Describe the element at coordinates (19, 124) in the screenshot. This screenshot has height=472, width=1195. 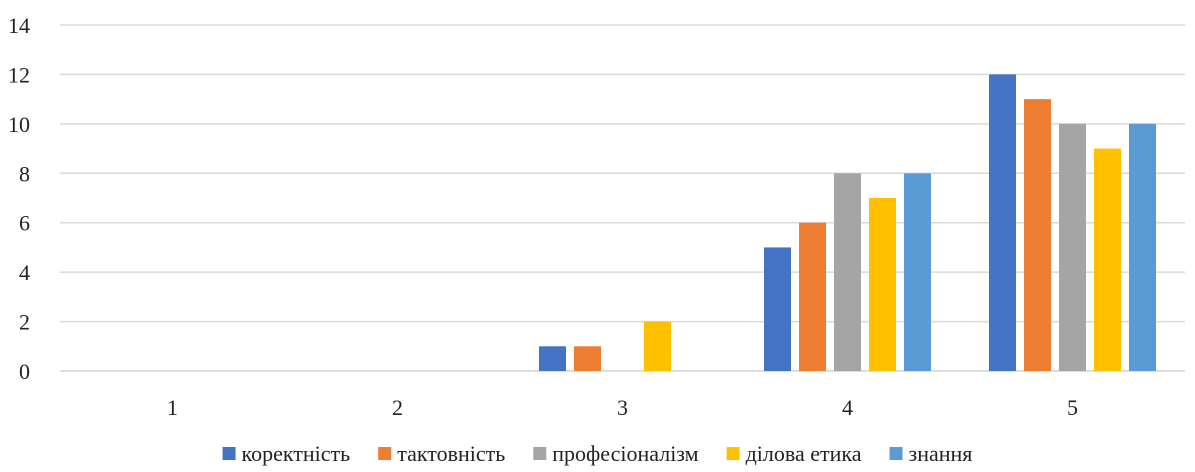
I see `y-tick-label: 10` at that location.